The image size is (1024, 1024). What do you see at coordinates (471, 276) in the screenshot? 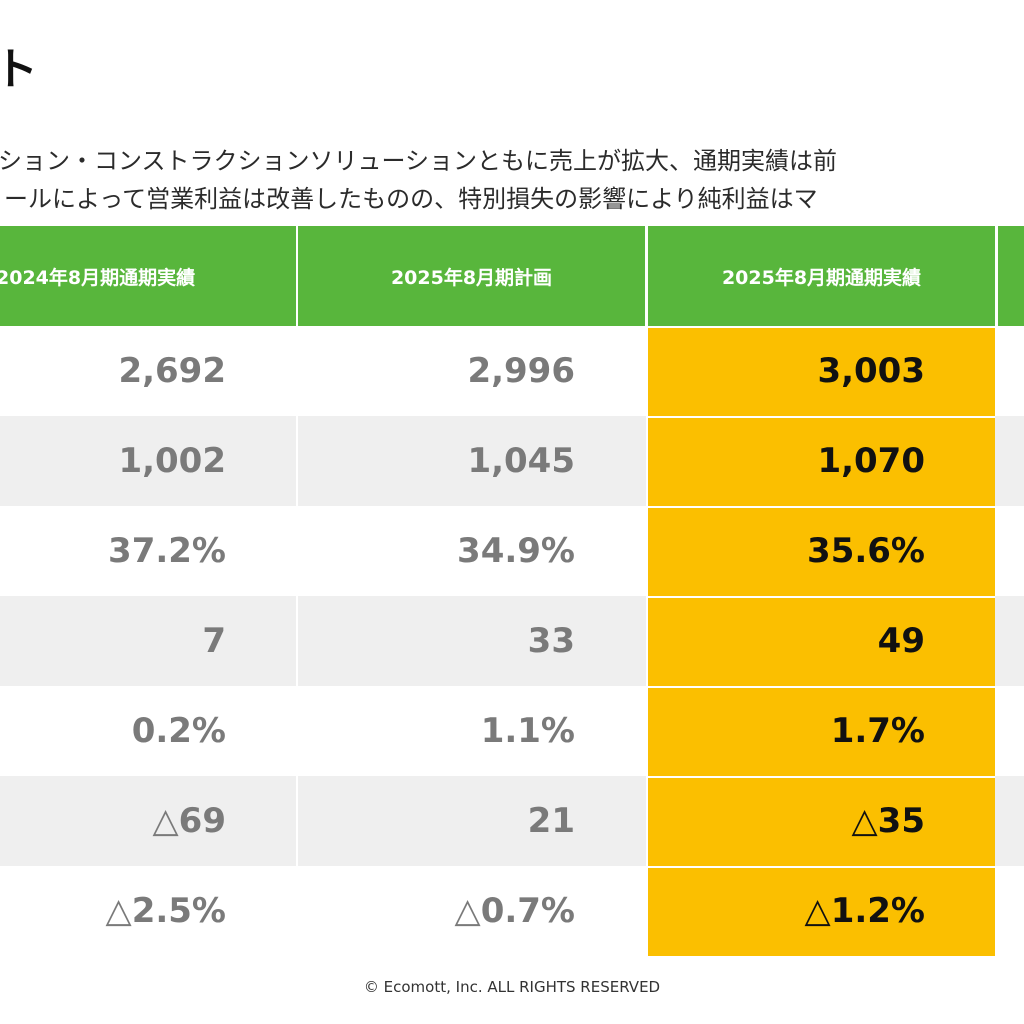
I see `header-fy2025-plan: 2025年8月期計画` at bounding box center [471, 276].